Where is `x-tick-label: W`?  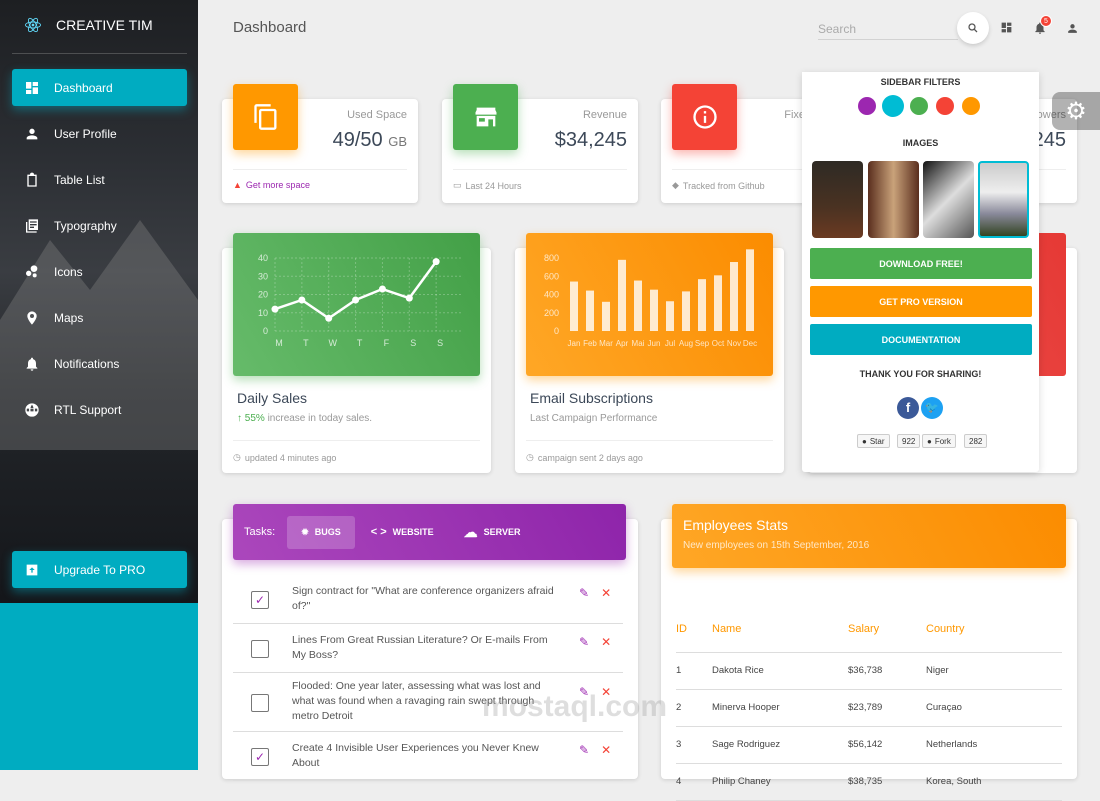 x-tick-label: W is located at coordinates (332, 343).